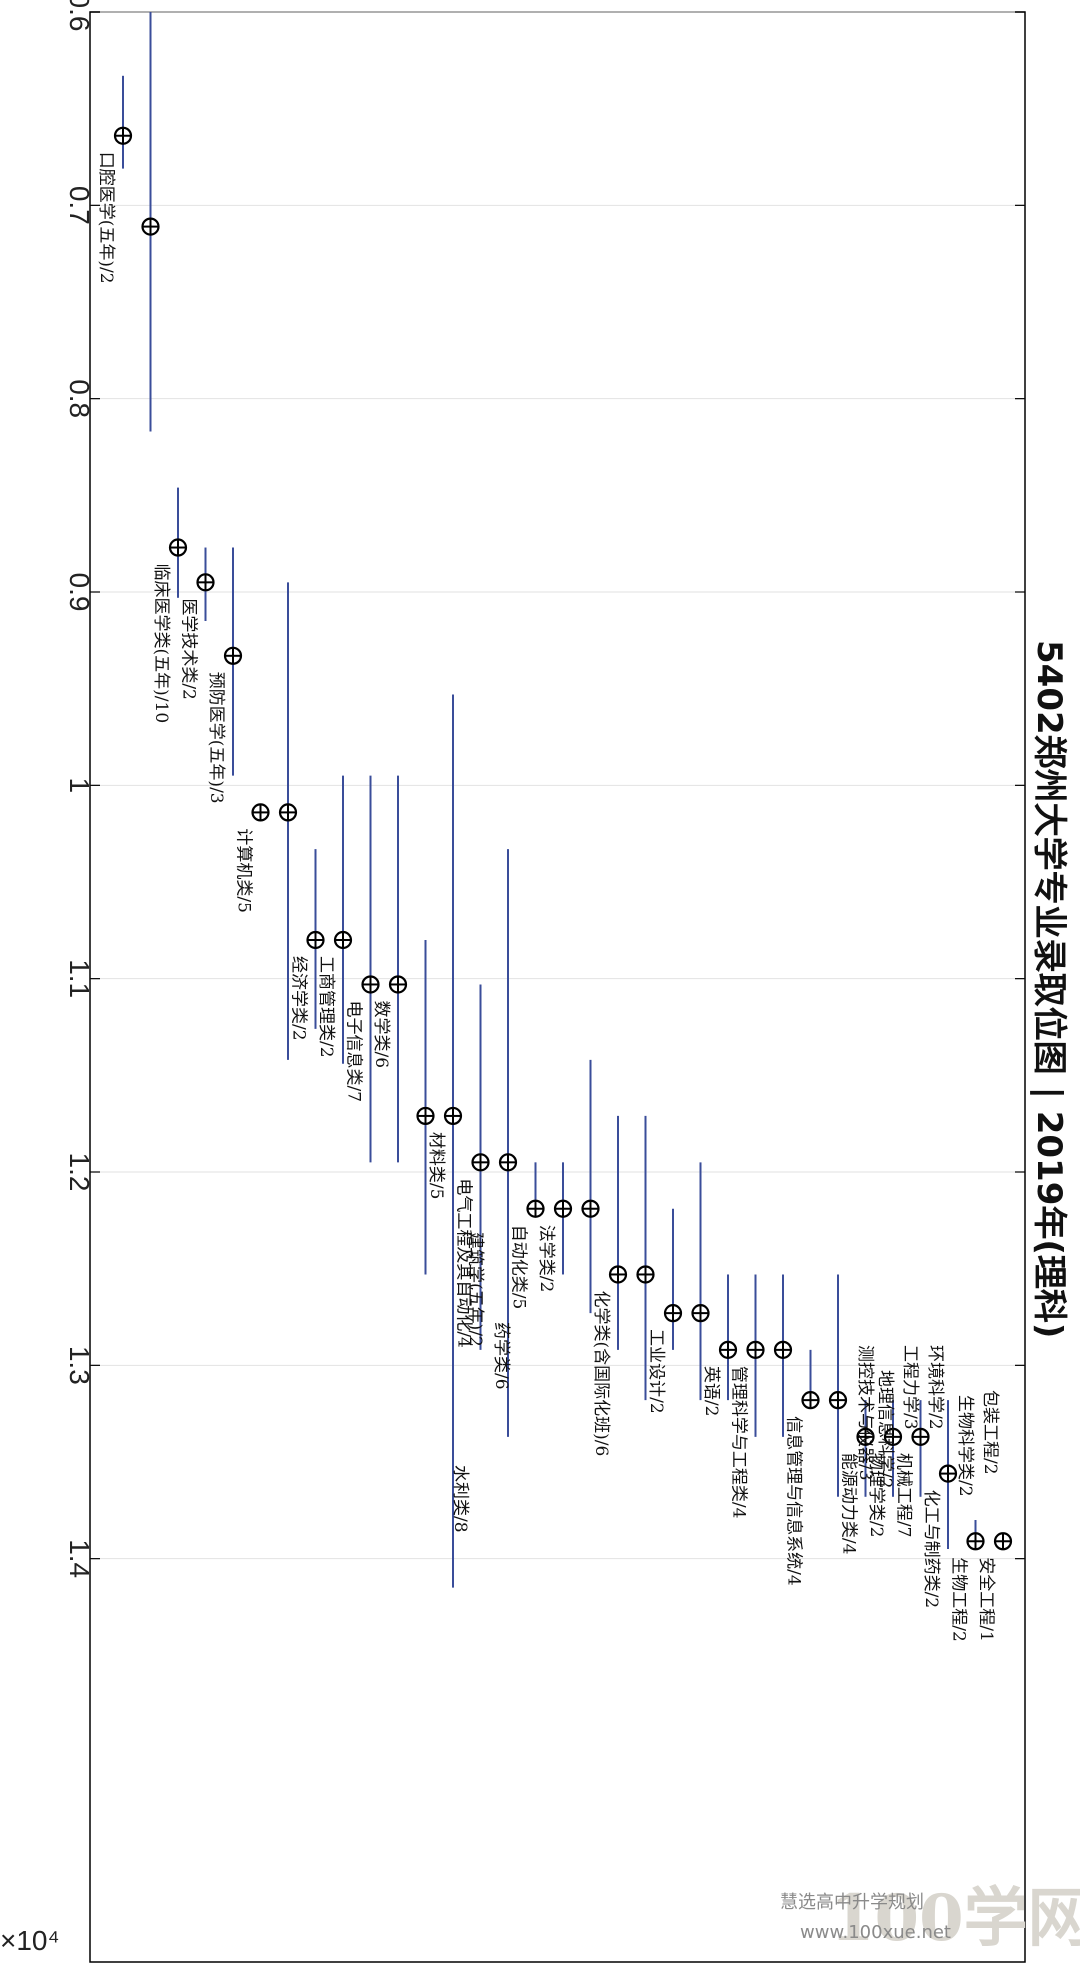  I want to click on data-label: 信息管理与信息系统/4, so click(794, 1501).